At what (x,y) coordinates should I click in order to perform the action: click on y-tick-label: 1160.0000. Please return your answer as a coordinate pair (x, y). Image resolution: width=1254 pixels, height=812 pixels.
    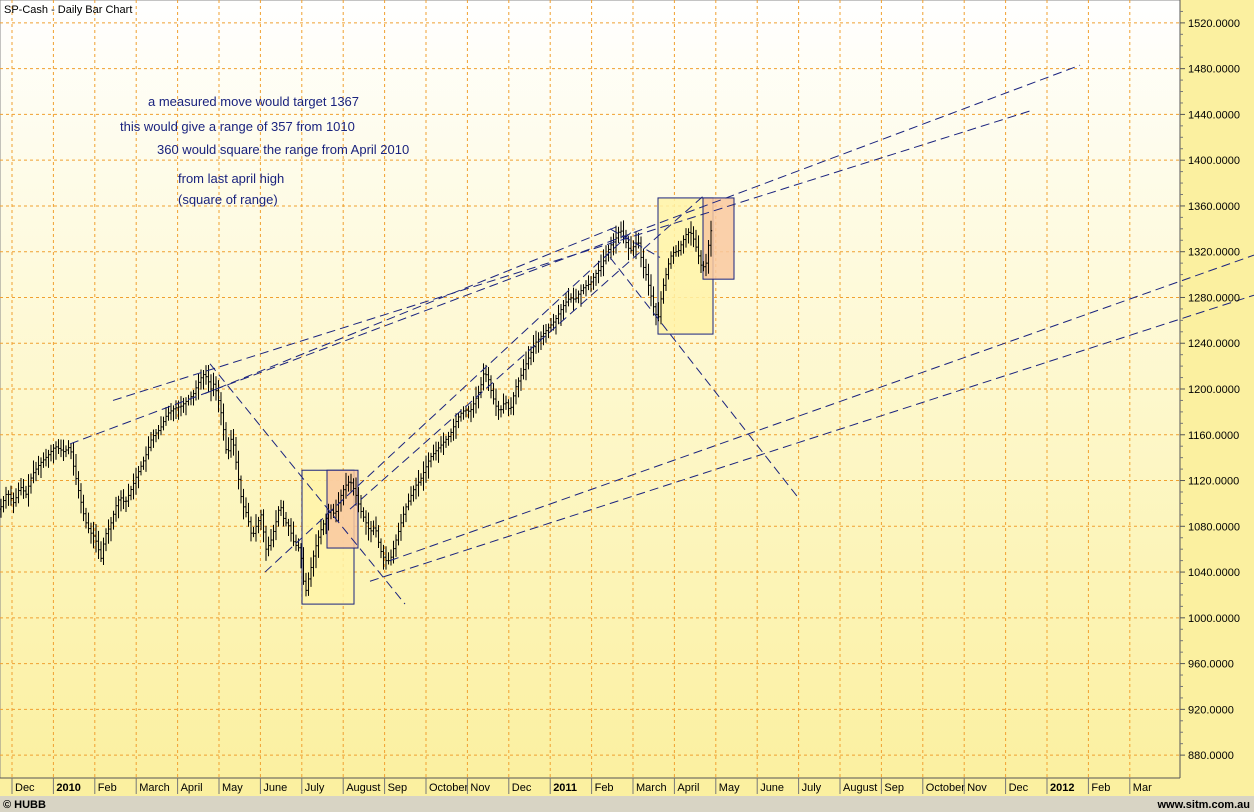
    Looking at the image, I should click on (1213, 436).